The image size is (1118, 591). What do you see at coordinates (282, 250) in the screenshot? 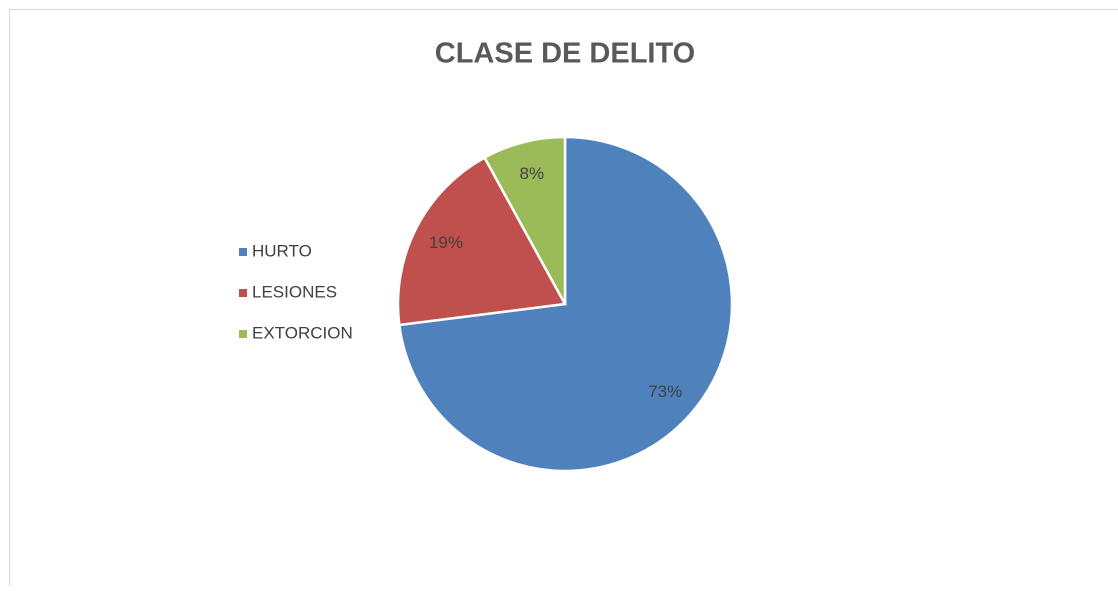
I see `legend-label: HURTO` at bounding box center [282, 250].